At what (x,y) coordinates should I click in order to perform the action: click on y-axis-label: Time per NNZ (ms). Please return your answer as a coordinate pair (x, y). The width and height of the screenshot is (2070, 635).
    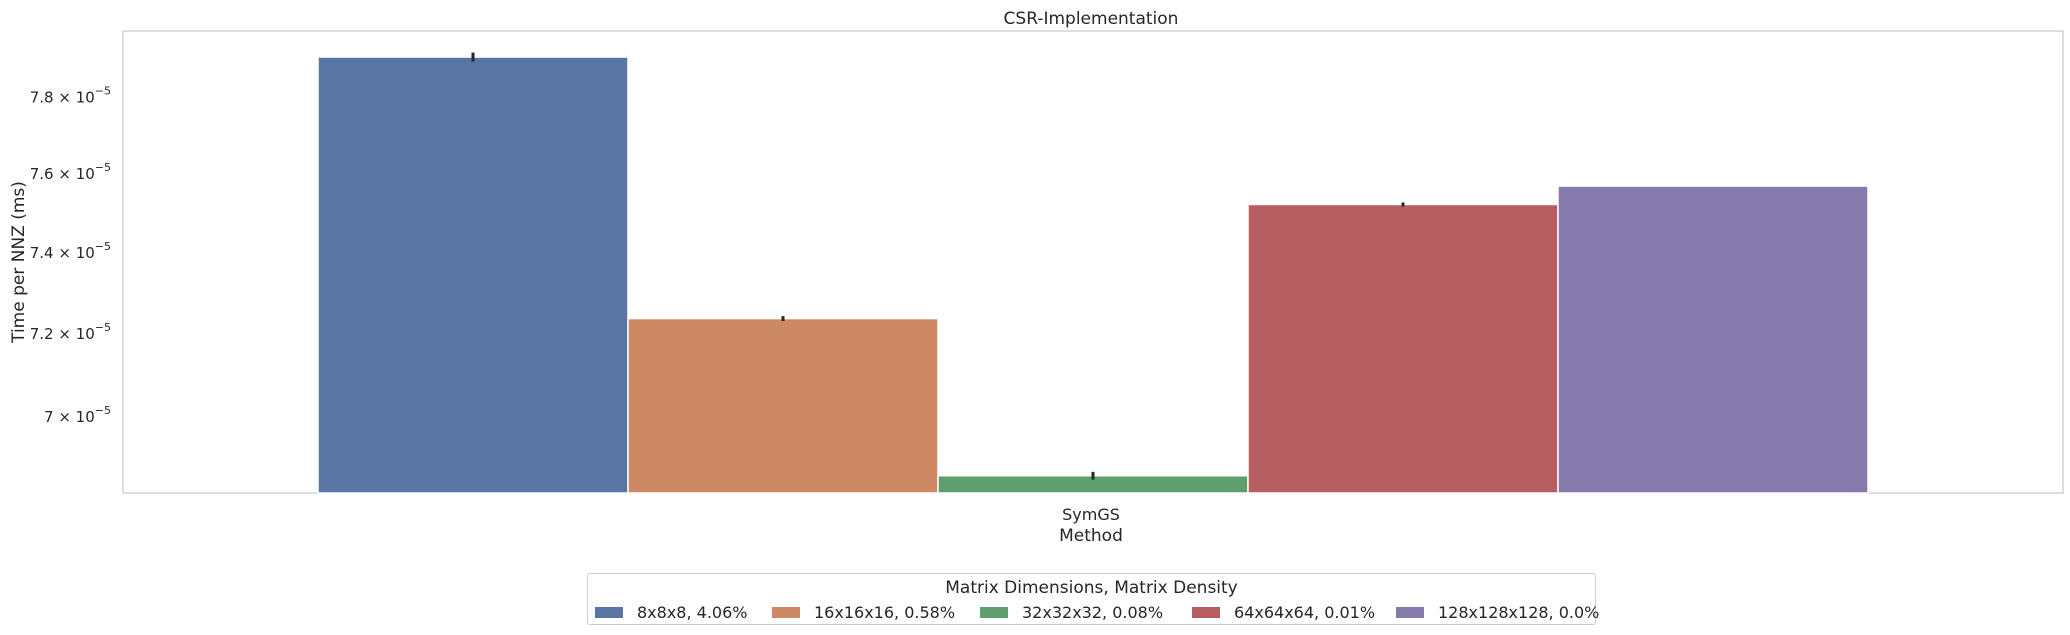
    Looking at the image, I should click on (19, 262).